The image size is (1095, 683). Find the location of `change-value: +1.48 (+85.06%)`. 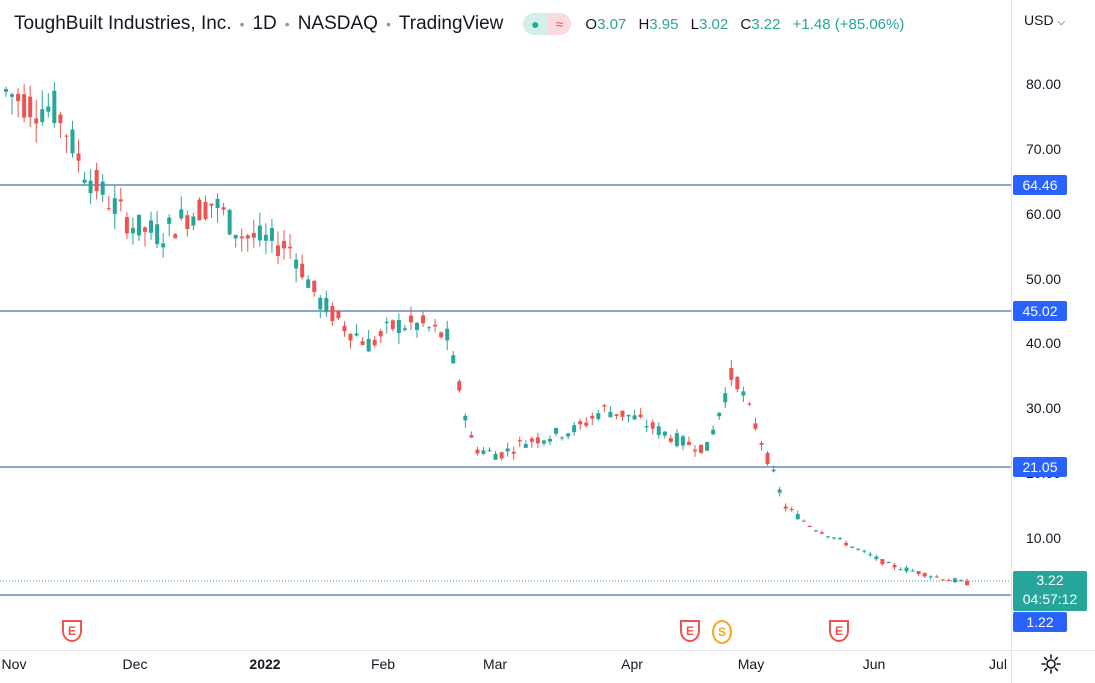

change-value: +1.48 (+85.06%) is located at coordinates (848, 24).